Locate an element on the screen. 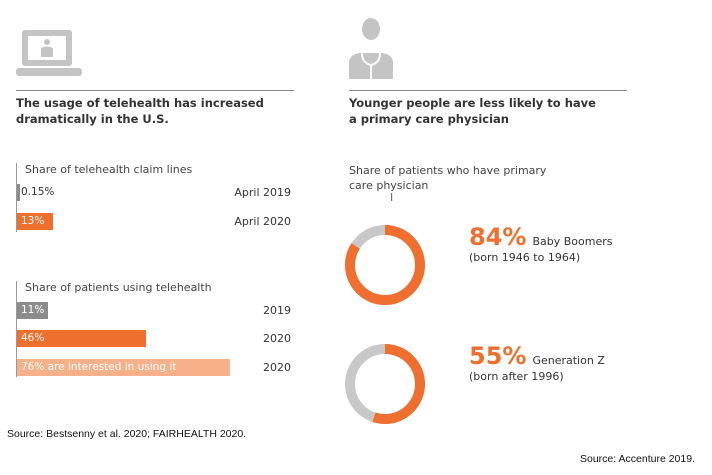  bar-value-label: 0.15% is located at coordinates (38, 192).